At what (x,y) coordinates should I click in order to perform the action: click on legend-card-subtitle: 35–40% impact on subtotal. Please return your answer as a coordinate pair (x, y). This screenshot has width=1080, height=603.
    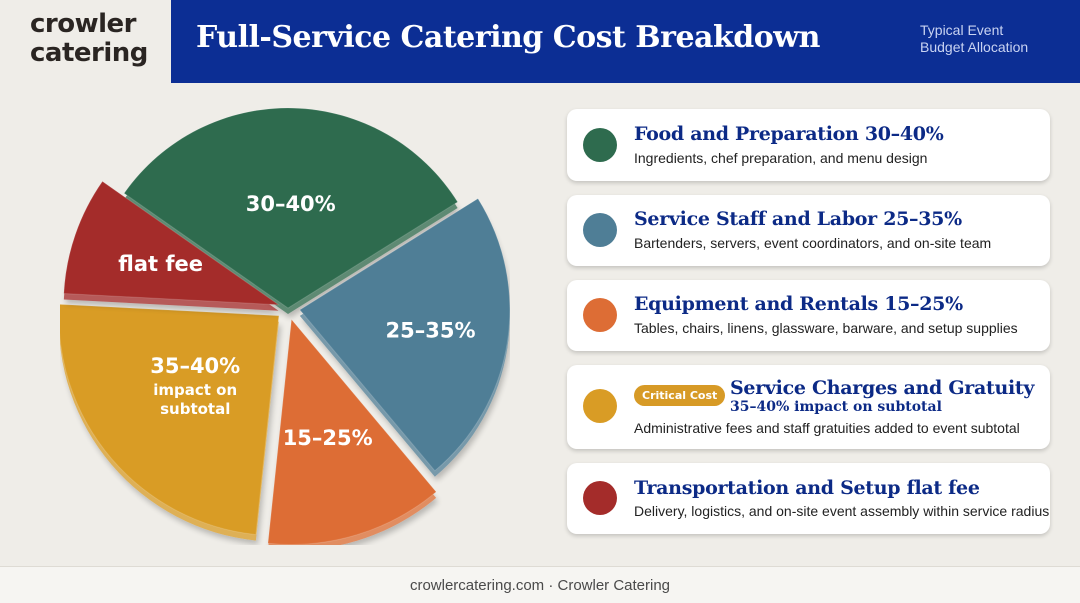
    Looking at the image, I should click on (836, 407).